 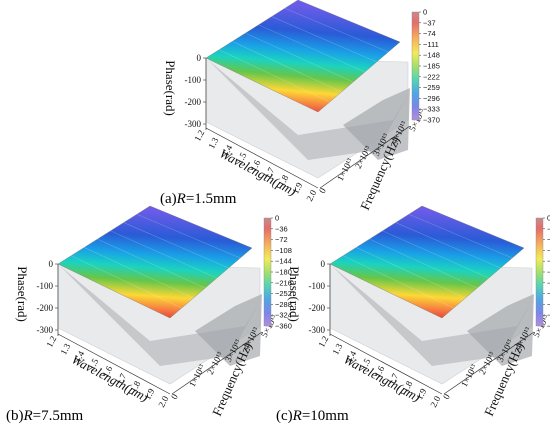 What do you see at coordinates (283, 315) in the screenshot?
I see `colorbar-tick-label: −324` at bounding box center [283, 315].